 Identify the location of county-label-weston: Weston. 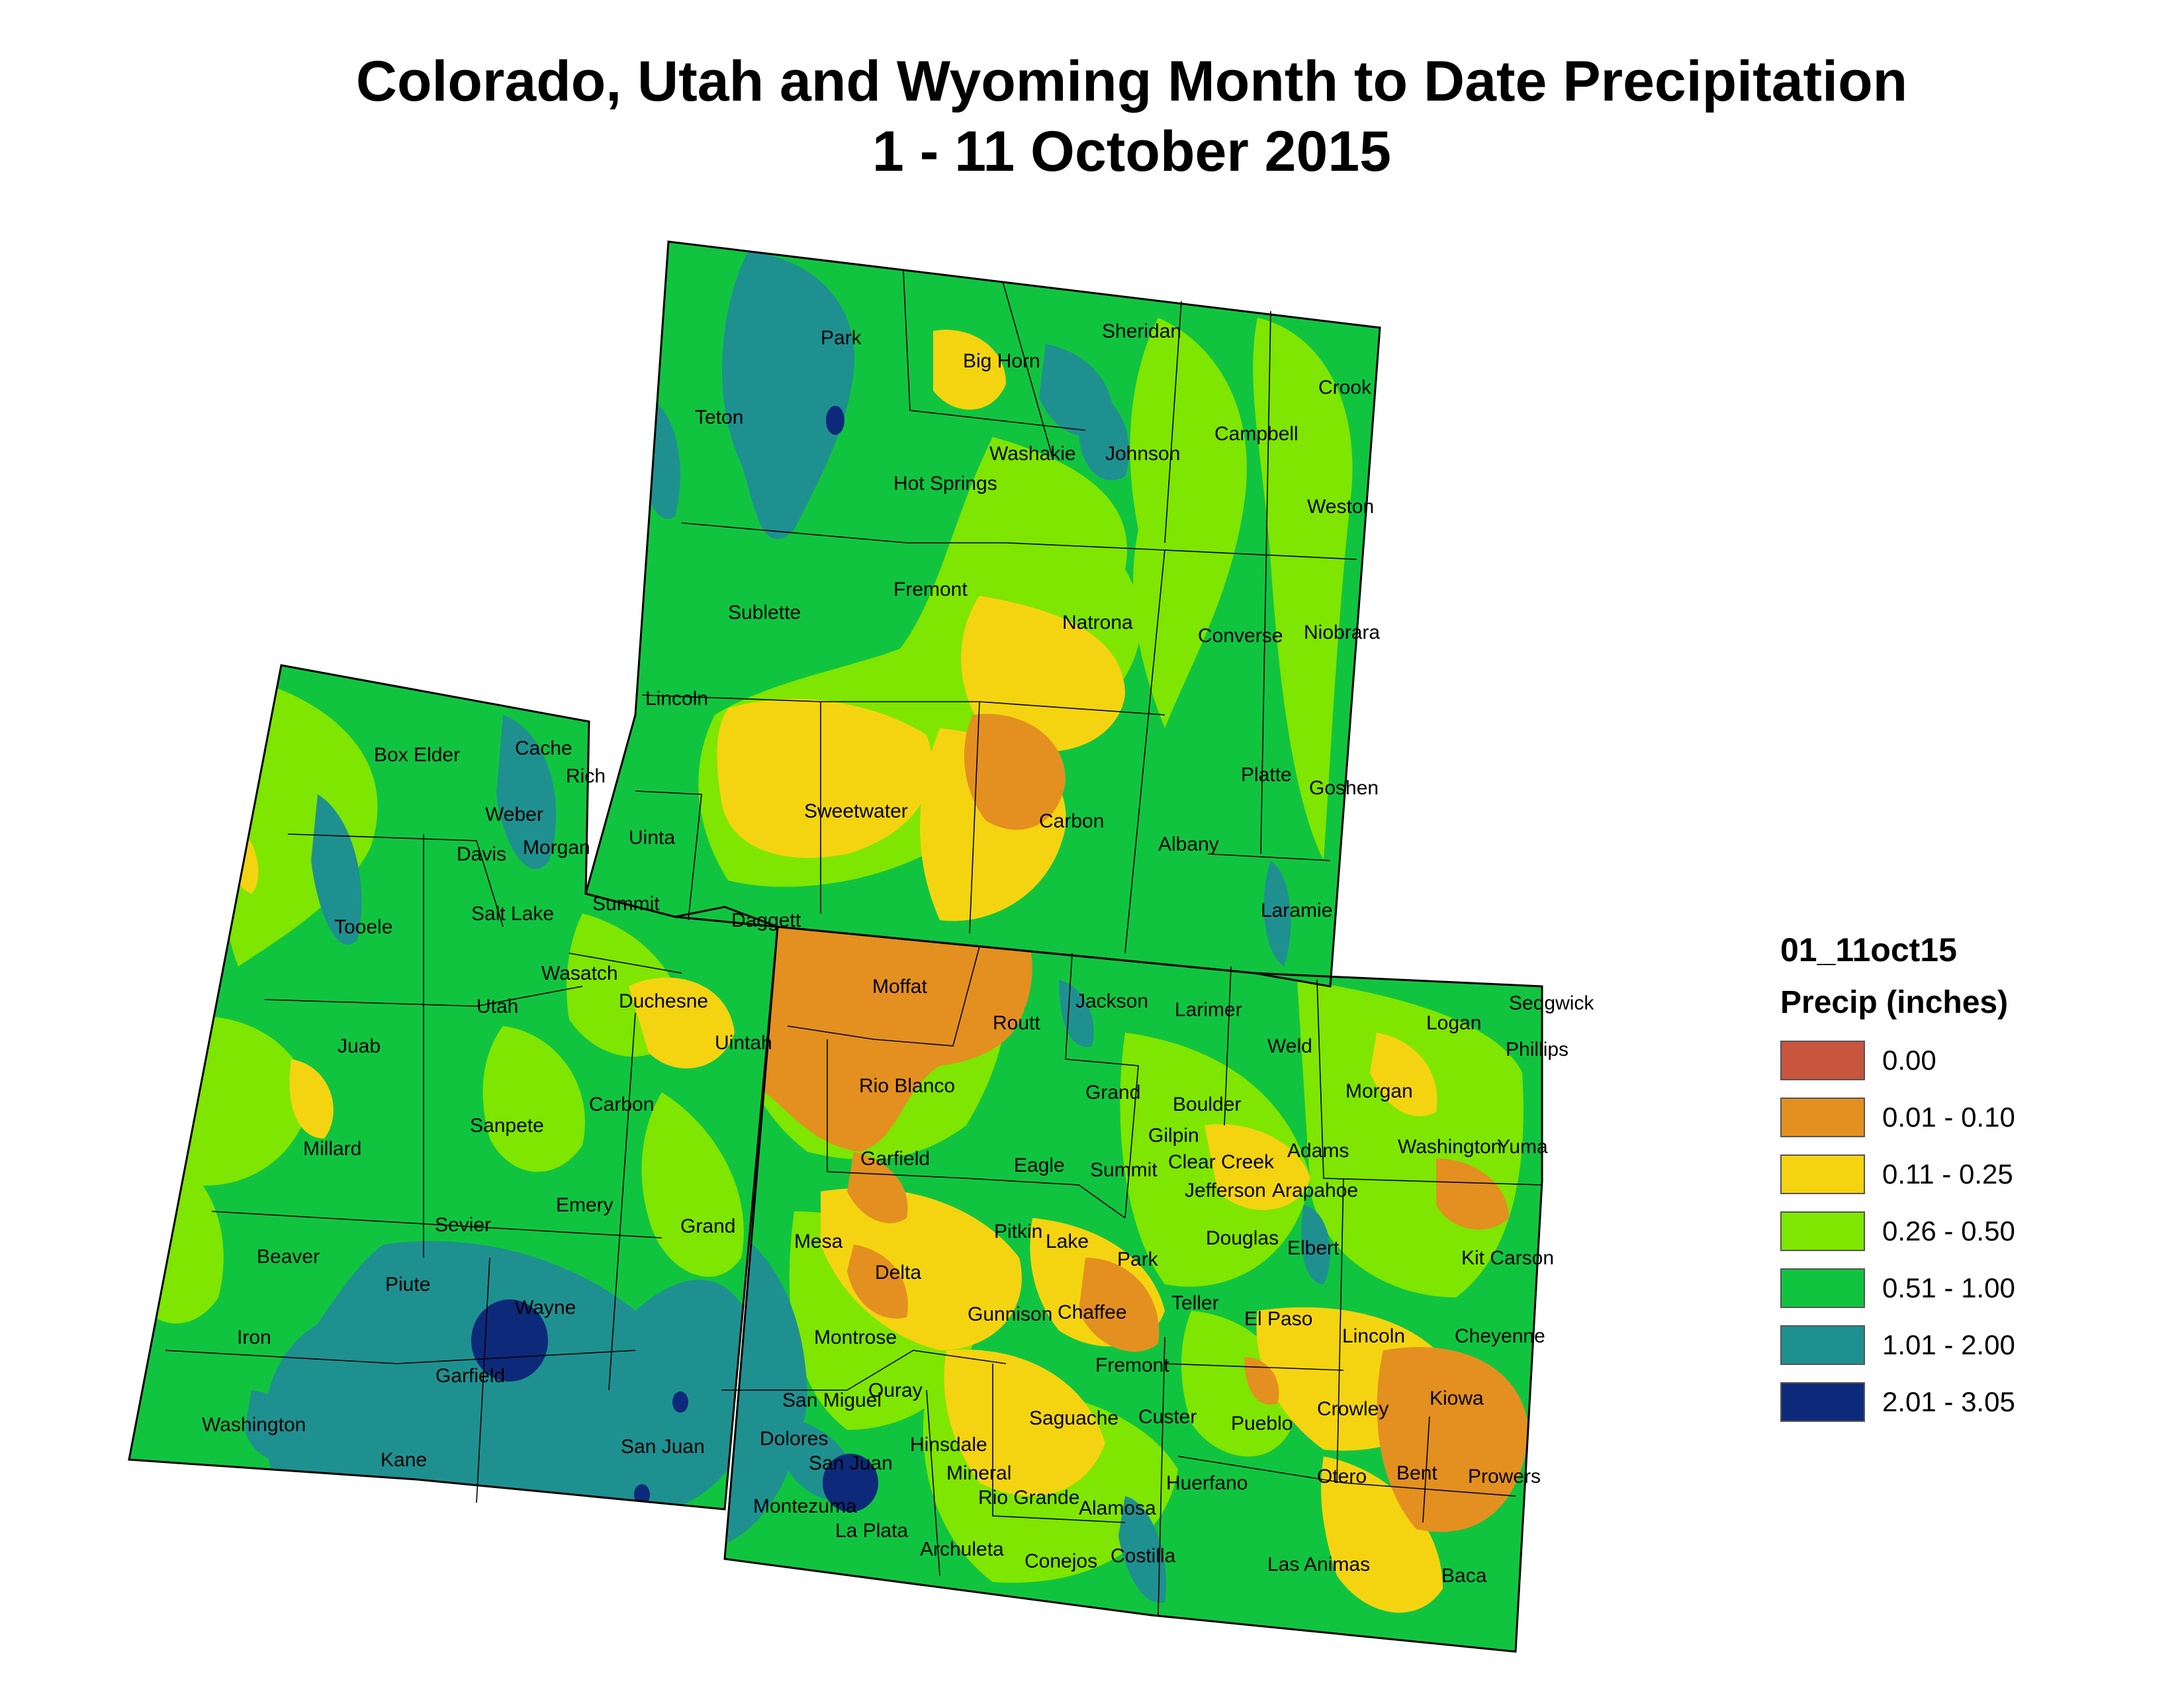
(1341, 507).